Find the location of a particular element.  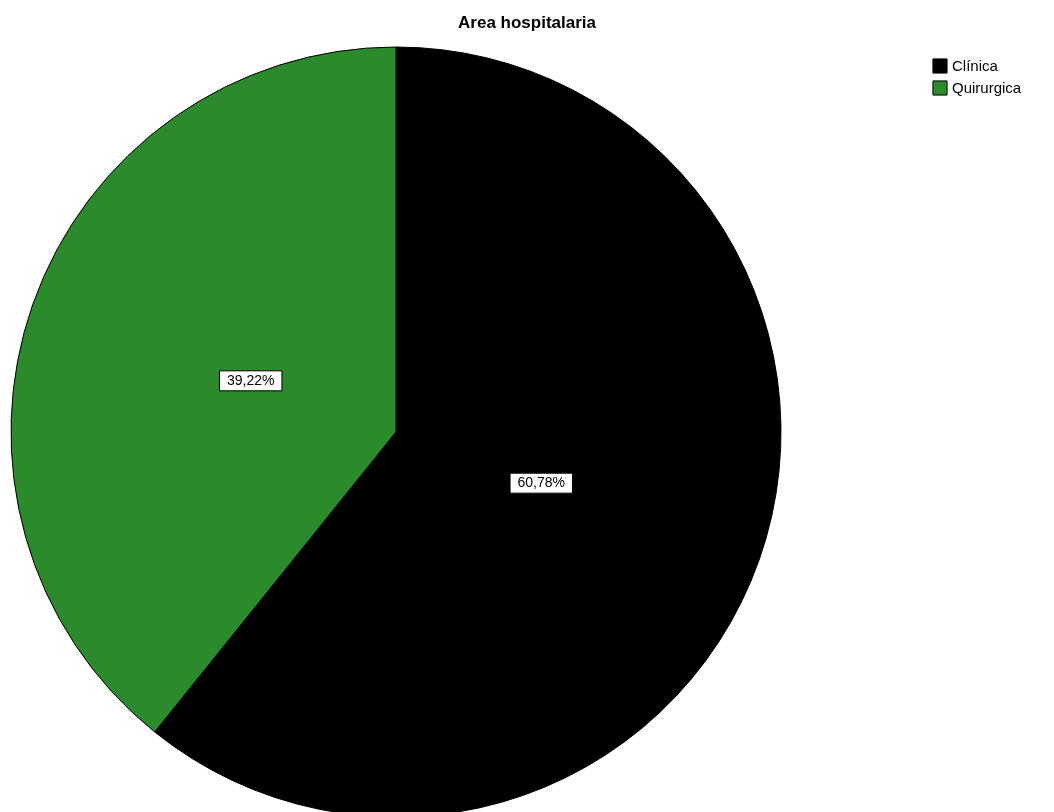

legend-label: Clínica is located at coordinates (975, 65).